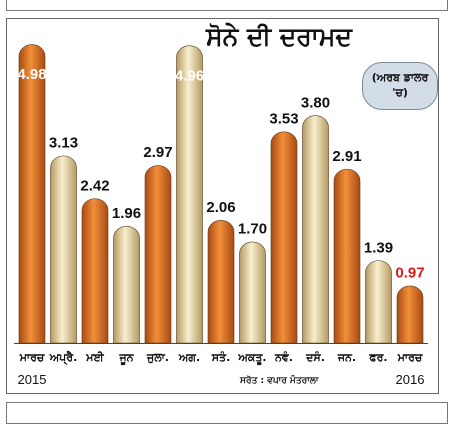  Describe the element at coordinates (189, 357) in the screenshot. I see `category-label: ਅਗ.` at that location.